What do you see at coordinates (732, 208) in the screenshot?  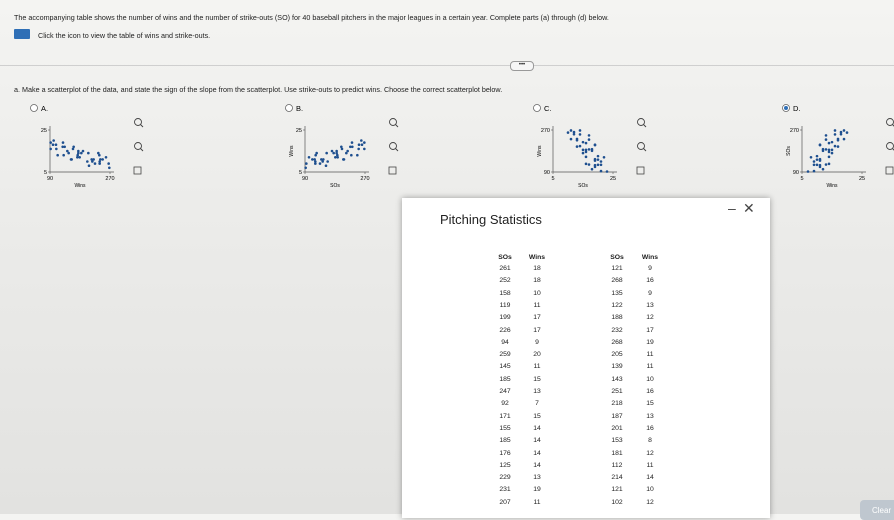 I see `minimize-button: –` at bounding box center [732, 208].